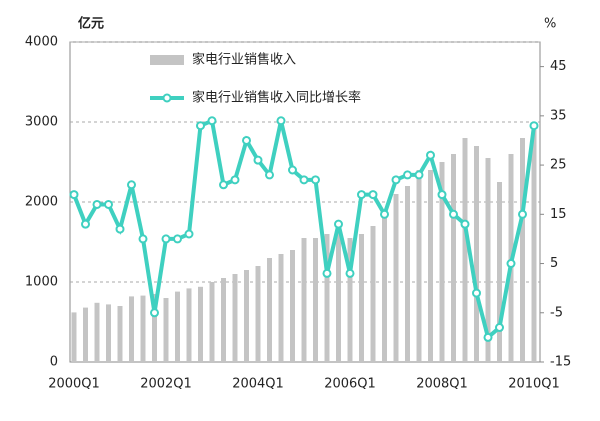 The width and height of the screenshot is (600, 421). Describe the element at coordinates (41, 122) in the screenshot. I see `y-tick-label: 3000` at that location.